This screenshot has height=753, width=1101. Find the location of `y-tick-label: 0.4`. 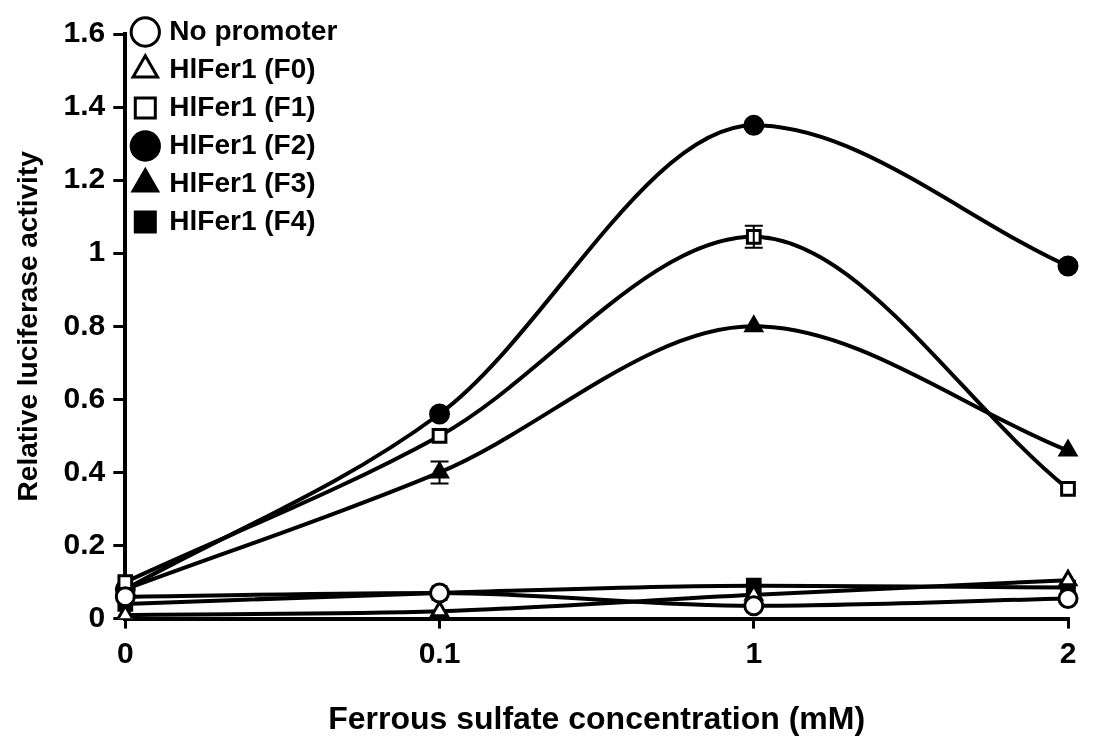

y-tick-label: 0.4 is located at coordinates (84, 470).